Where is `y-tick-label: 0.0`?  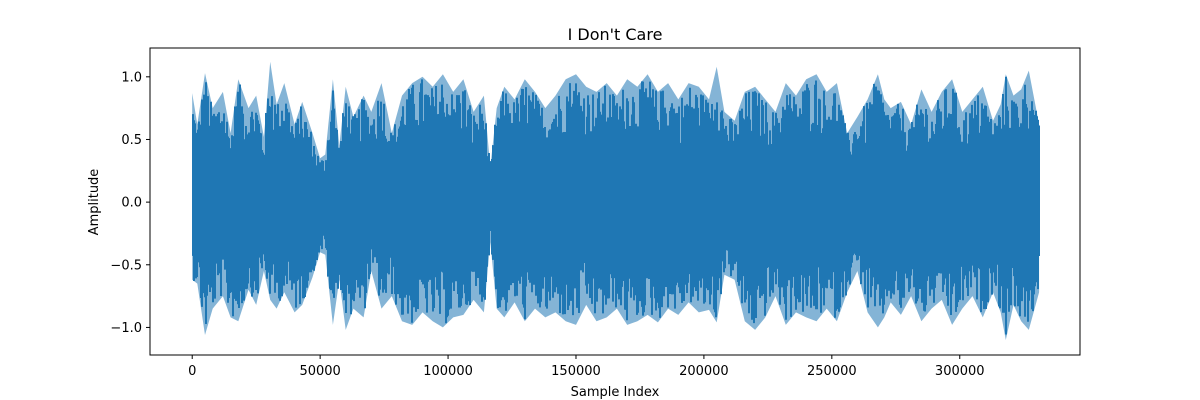
y-tick-label: 0.0 is located at coordinates (131, 203).